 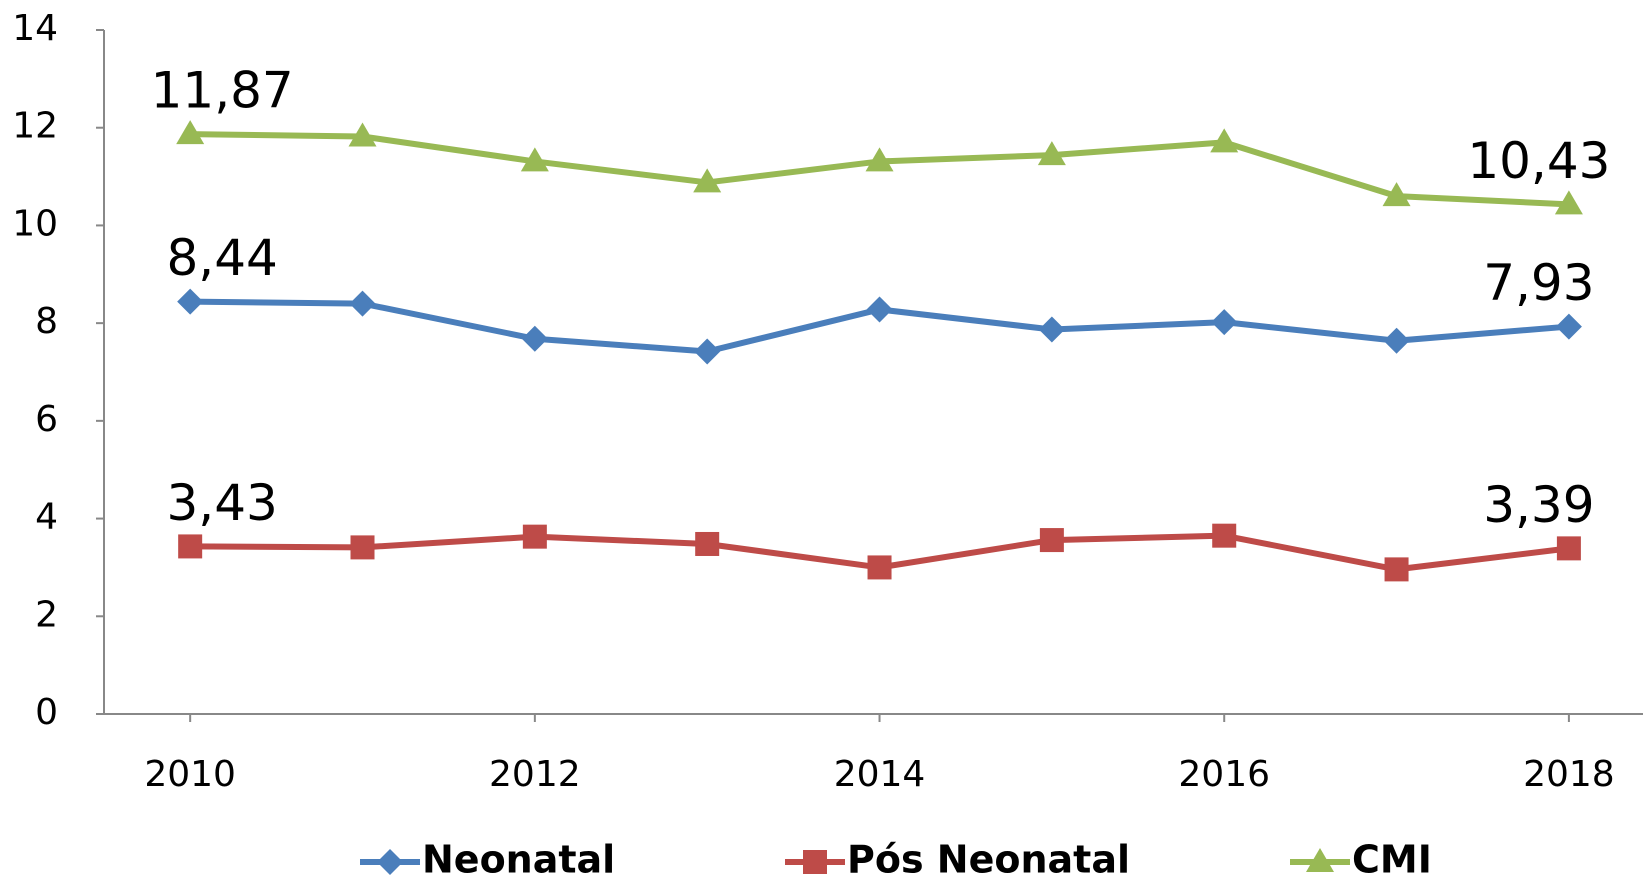 I want to click on x-tick-label: 2014, so click(x=880, y=774).